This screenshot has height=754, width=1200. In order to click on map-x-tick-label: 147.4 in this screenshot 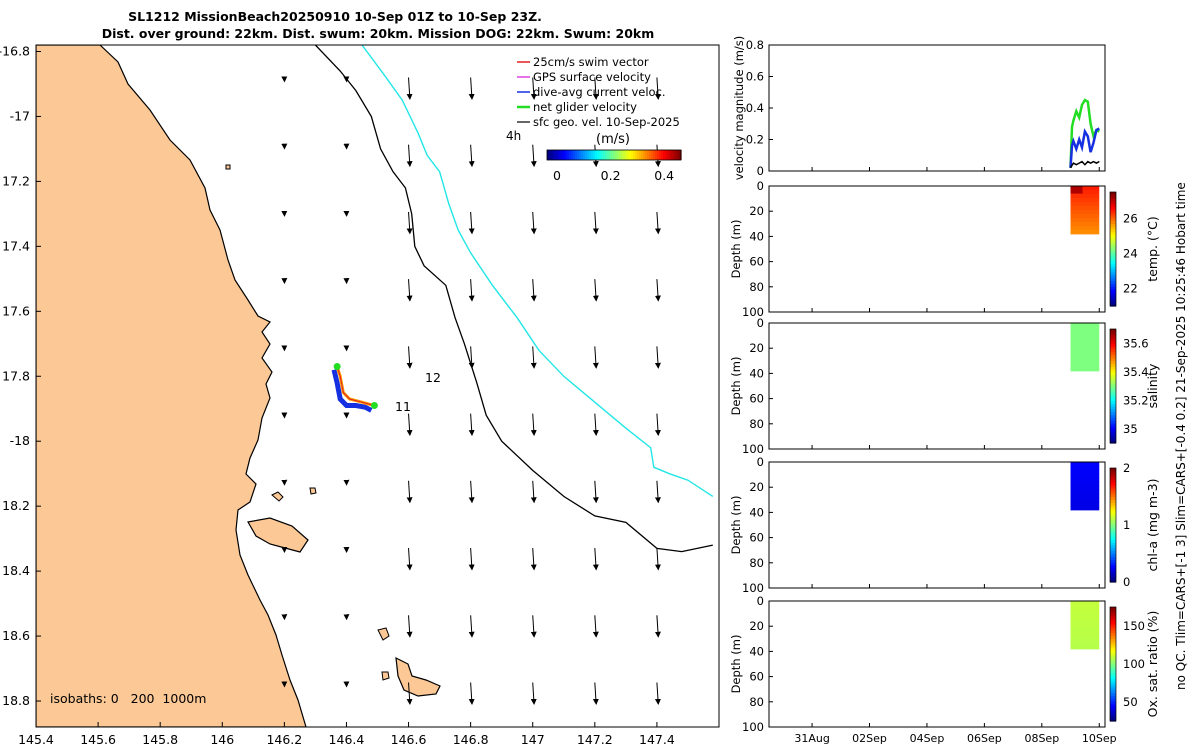, I will do `click(657, 739)`.